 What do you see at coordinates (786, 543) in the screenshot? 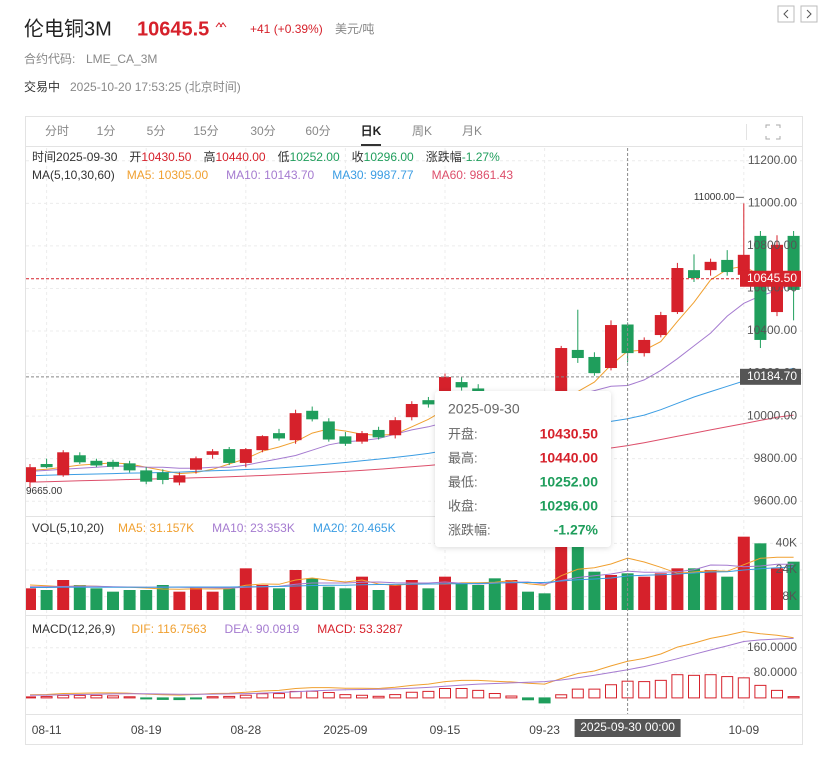
I see `y-tick-label: 40K` at bounding box center [786, 543].